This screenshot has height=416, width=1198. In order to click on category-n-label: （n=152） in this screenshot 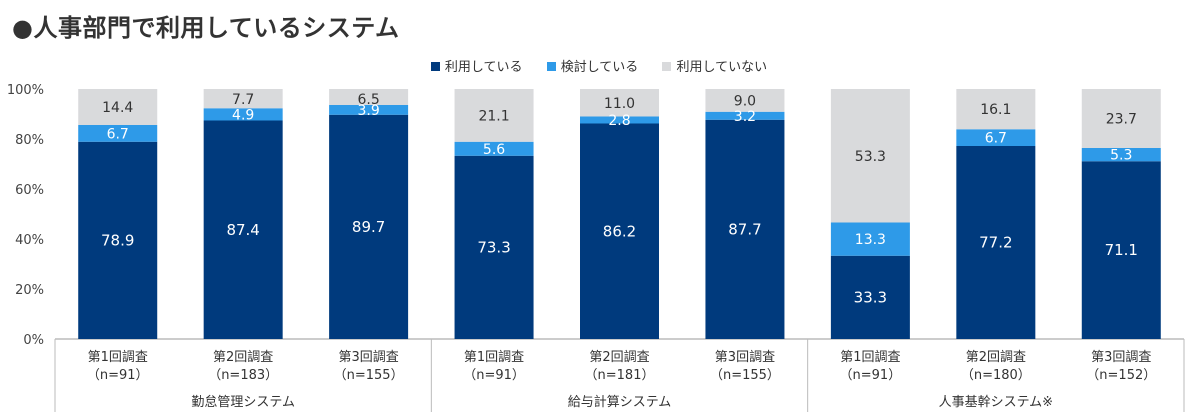, I will do `click(1121, 375)`.